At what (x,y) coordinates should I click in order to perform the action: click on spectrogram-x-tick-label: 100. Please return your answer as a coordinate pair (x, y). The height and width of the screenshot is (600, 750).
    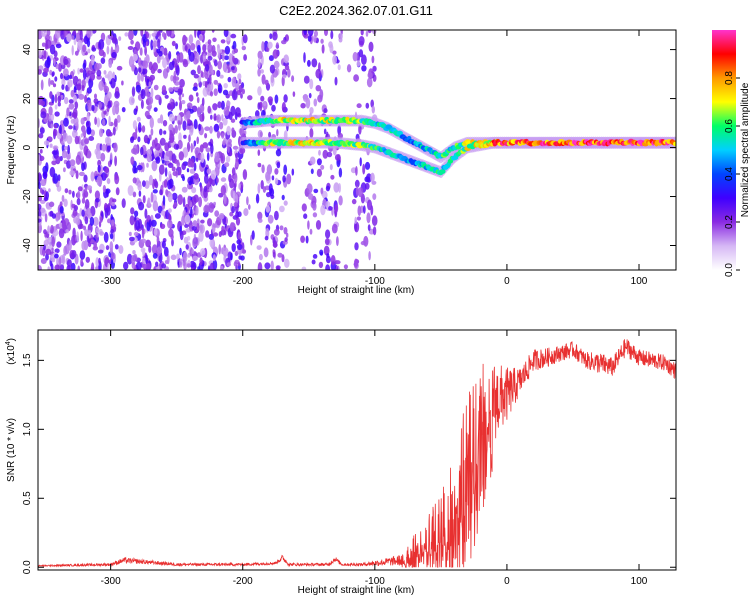
    Looking at the image, I should click on (639, 281).